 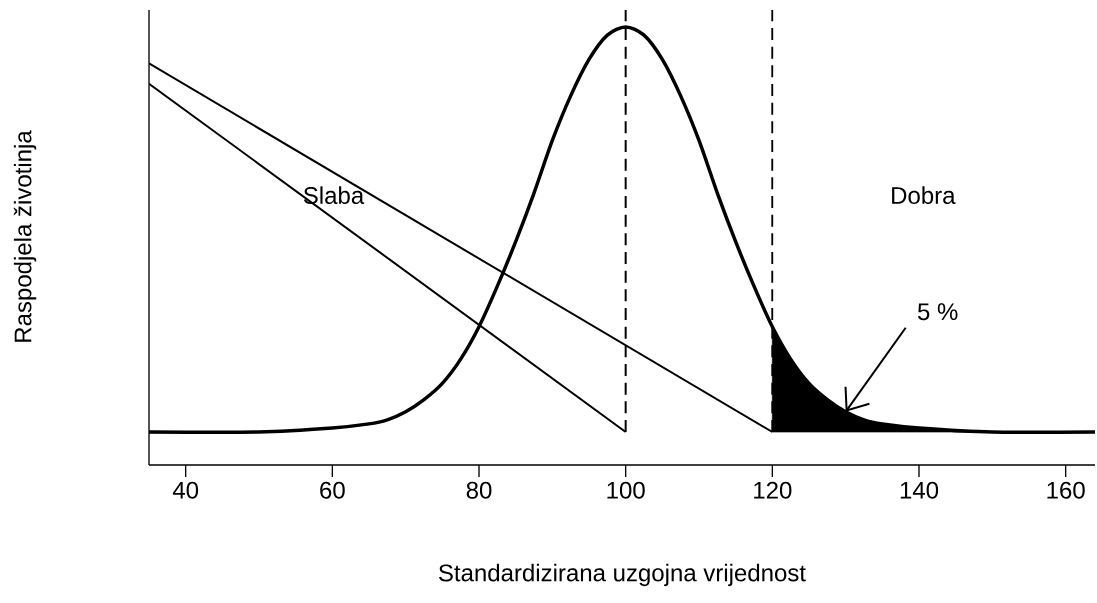 What do you see at coordinates (773, 490) in the screenshot?
I see `x-tick-label: 120` at bounding box center [773, 490].